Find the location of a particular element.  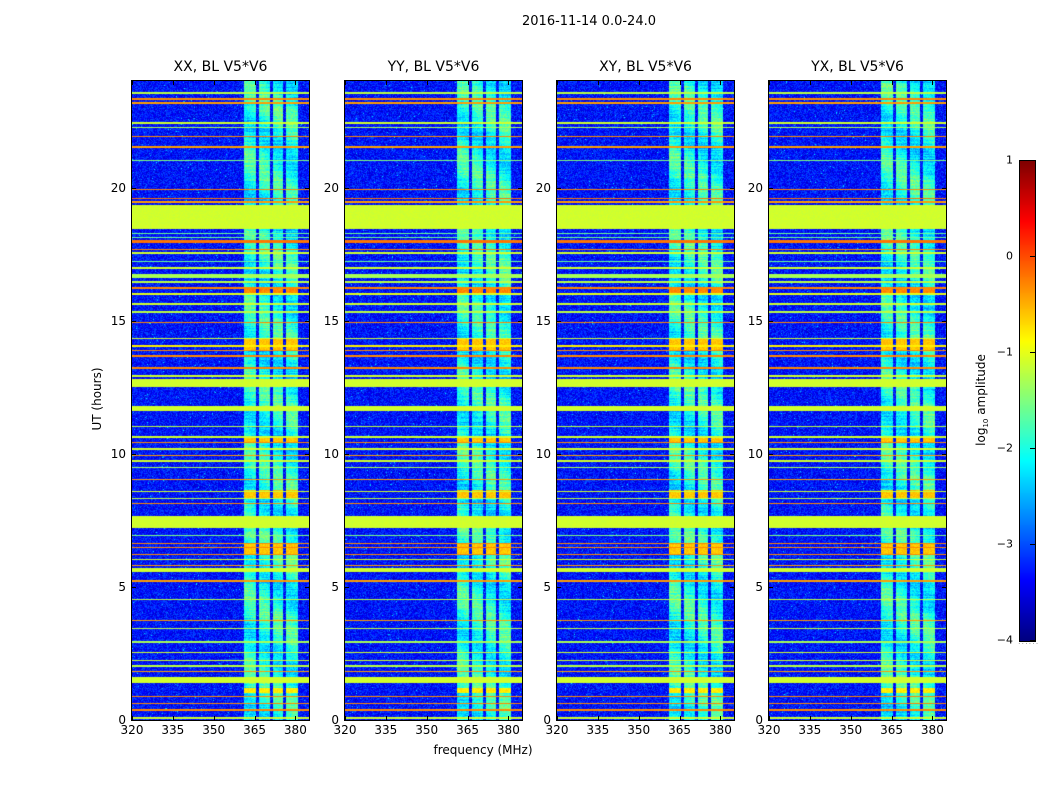

y-axis-label: UT (hours) is located at coordinates (97, 399).